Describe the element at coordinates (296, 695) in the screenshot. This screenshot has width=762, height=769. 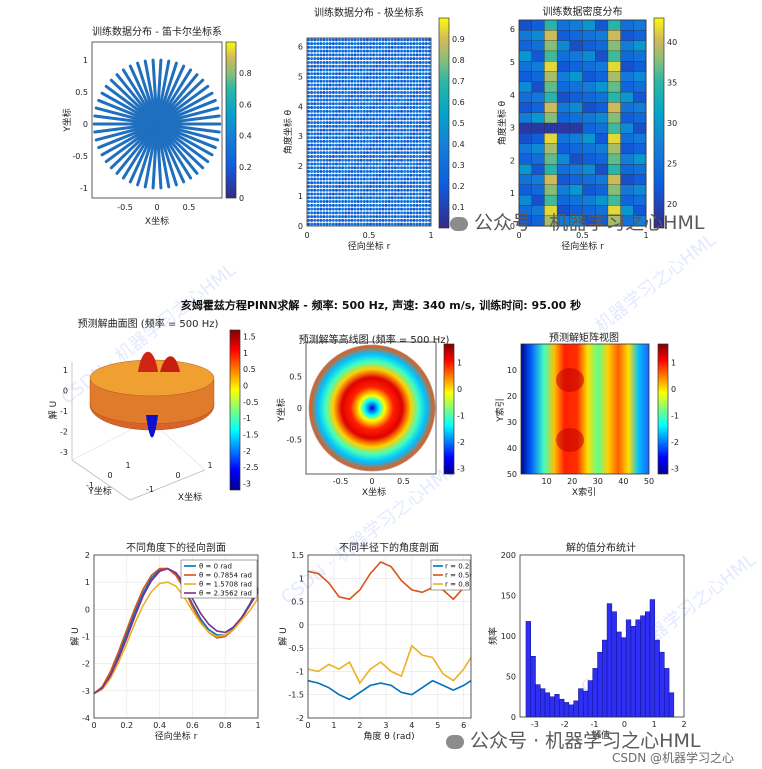
I see `y-tick-label: -1.5` at that location.